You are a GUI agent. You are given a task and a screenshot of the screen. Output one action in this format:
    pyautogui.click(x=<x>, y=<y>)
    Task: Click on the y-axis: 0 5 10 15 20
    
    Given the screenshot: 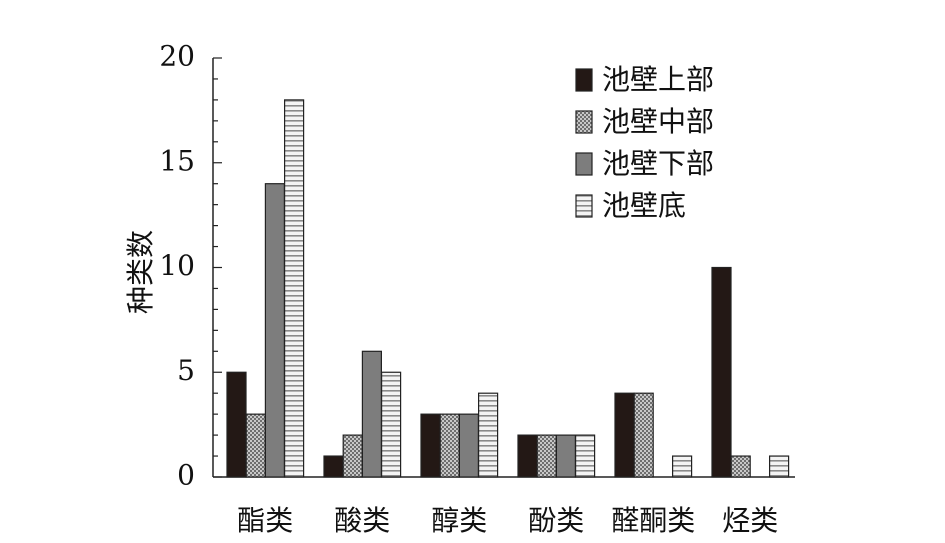 What is the action you would take?
    pyautogui.click(x=190, y=266)
    